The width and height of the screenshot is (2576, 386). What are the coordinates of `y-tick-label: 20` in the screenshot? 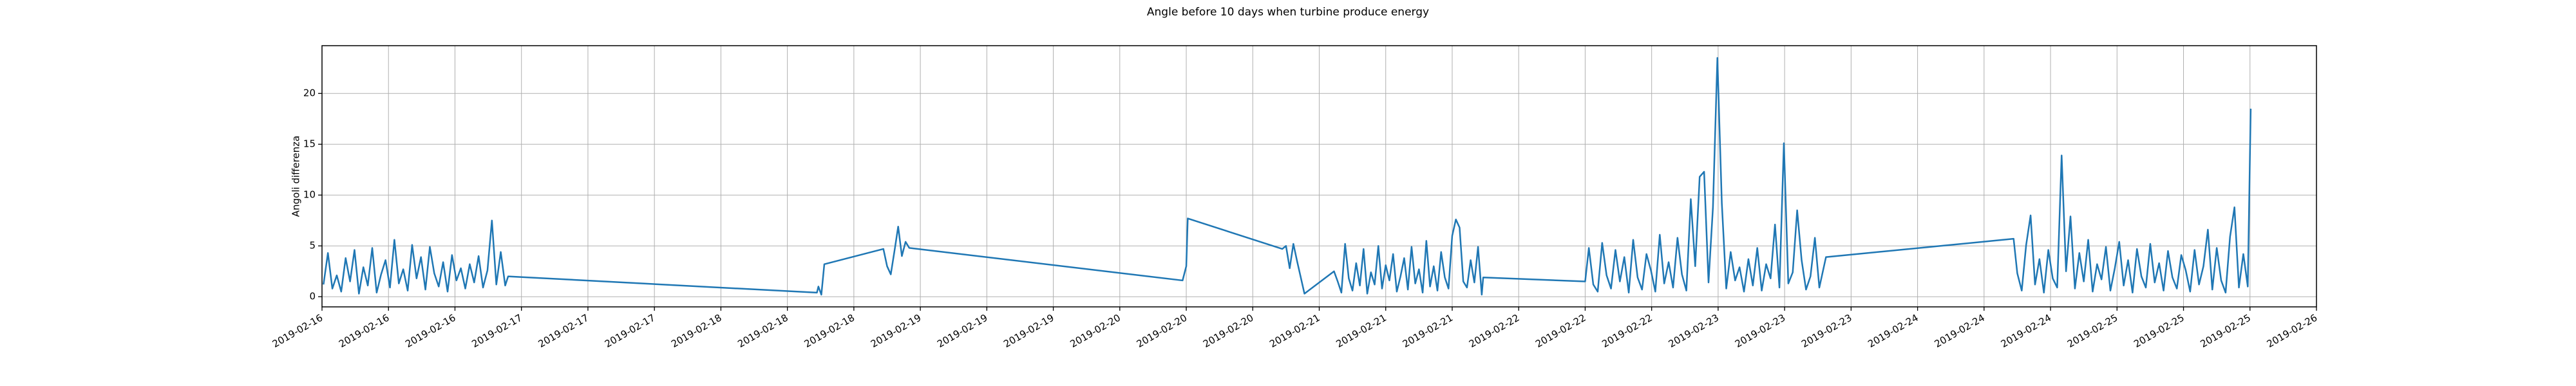 It's located at (309, 93).